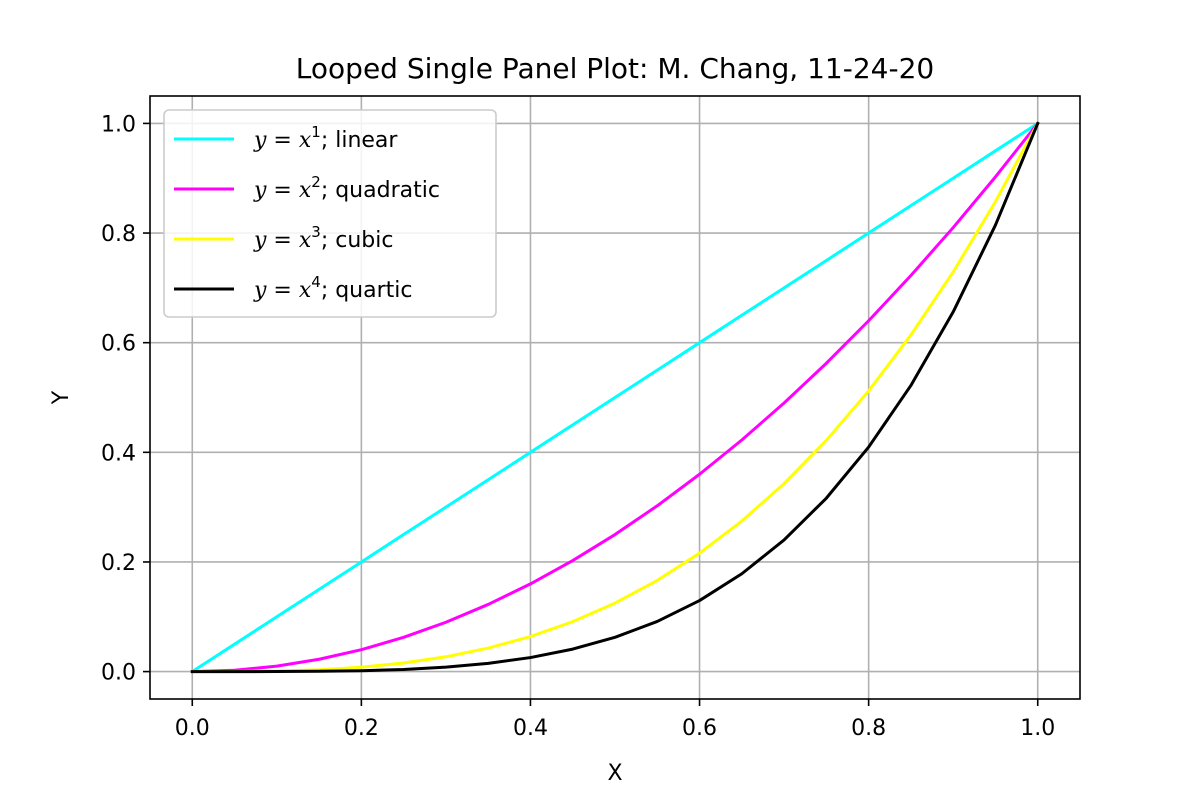 The height and width of the screenshot is (800, 1200). What do you see at coordinates (61, 397) in the screenshot?
I see `y-axis-title: Y` at bounding box center [61, 397].